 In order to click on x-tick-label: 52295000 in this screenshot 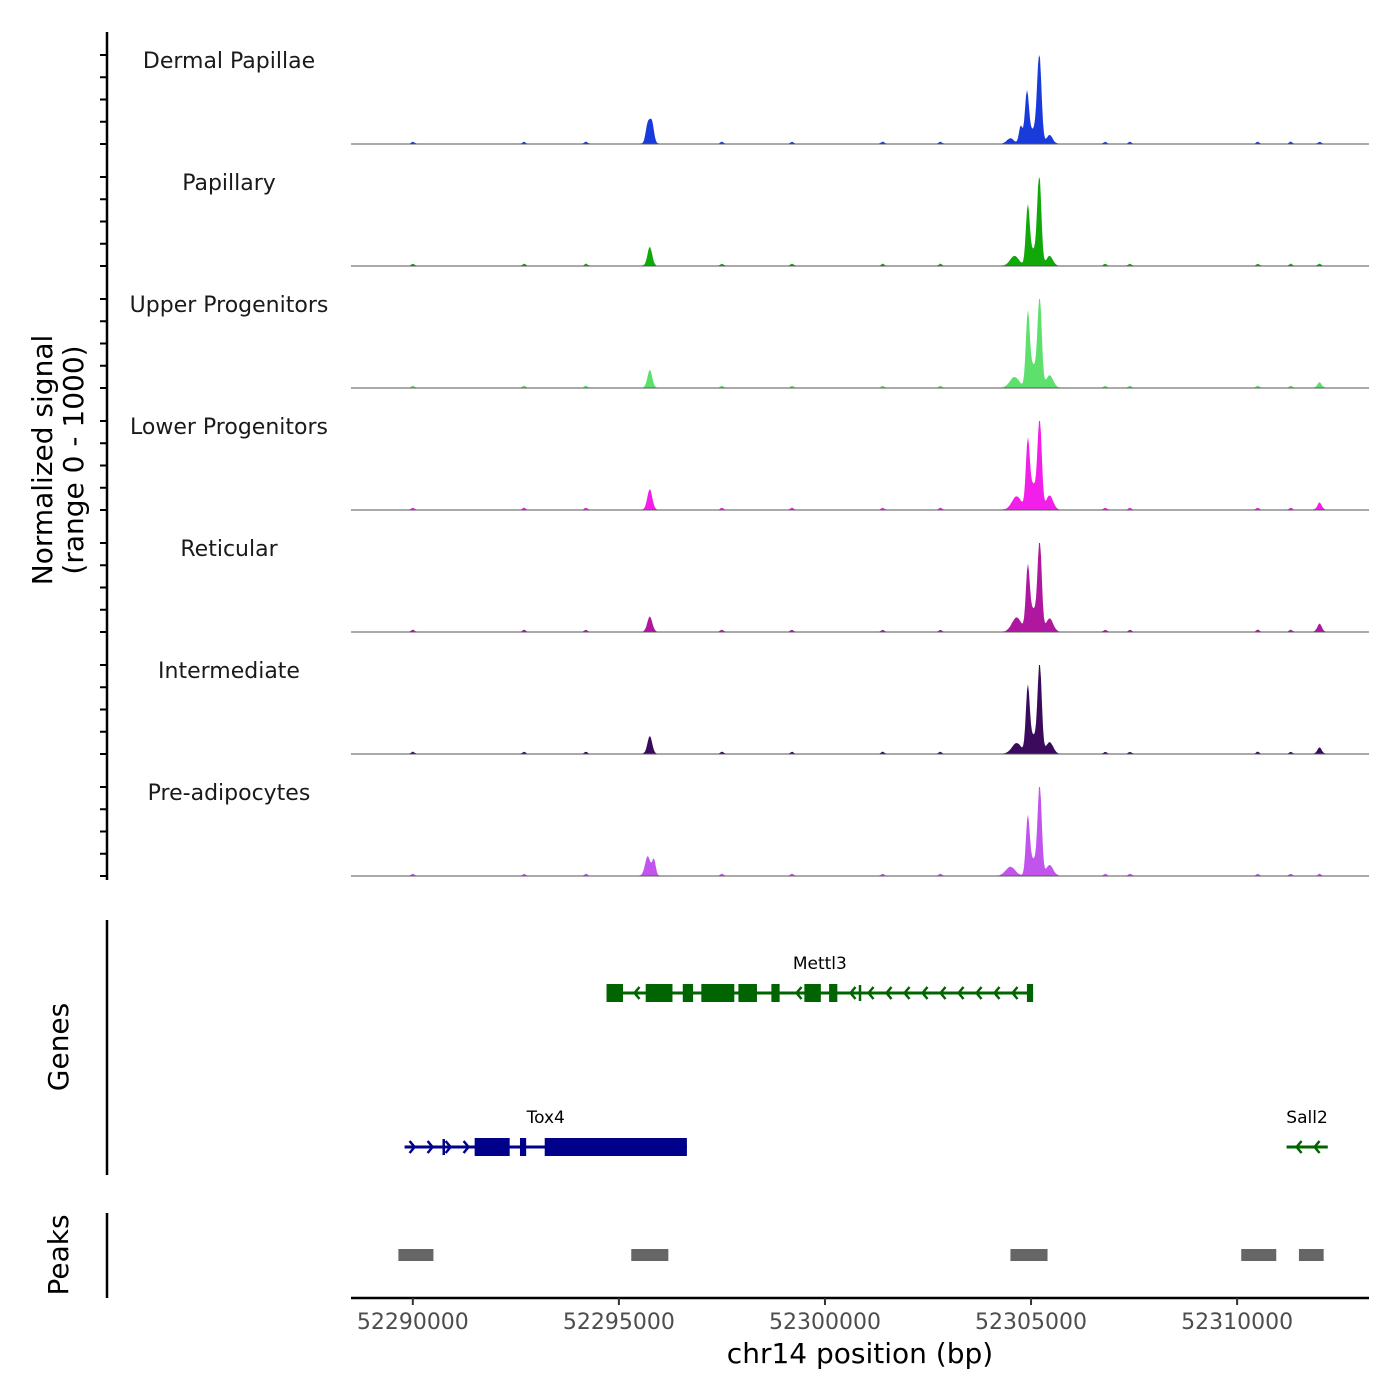, I will do `click(619, 1322)`.